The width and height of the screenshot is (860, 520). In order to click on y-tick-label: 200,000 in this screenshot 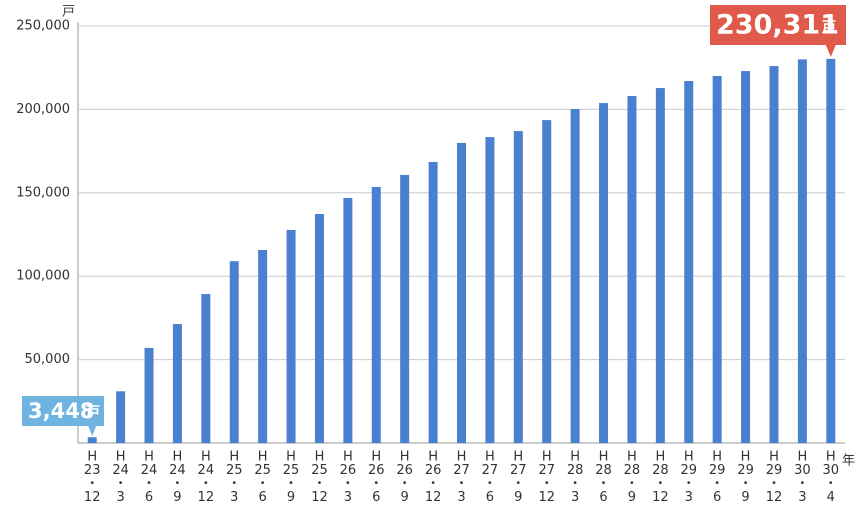, I will do `click(43, 109)`.